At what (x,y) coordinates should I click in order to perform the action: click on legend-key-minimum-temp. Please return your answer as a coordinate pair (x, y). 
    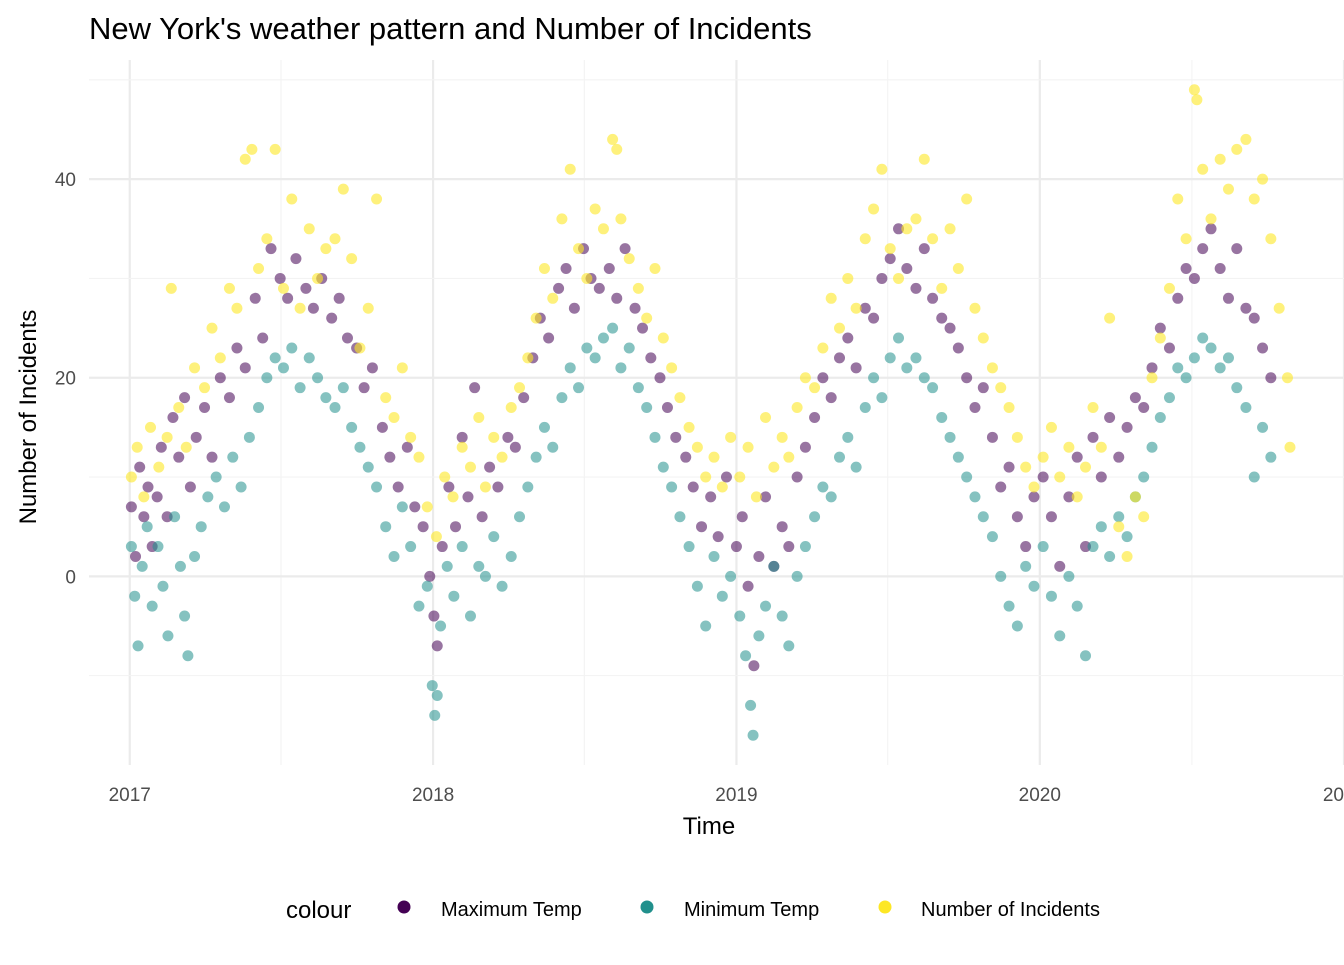
    Looking at the image, I should click on (647, 907).